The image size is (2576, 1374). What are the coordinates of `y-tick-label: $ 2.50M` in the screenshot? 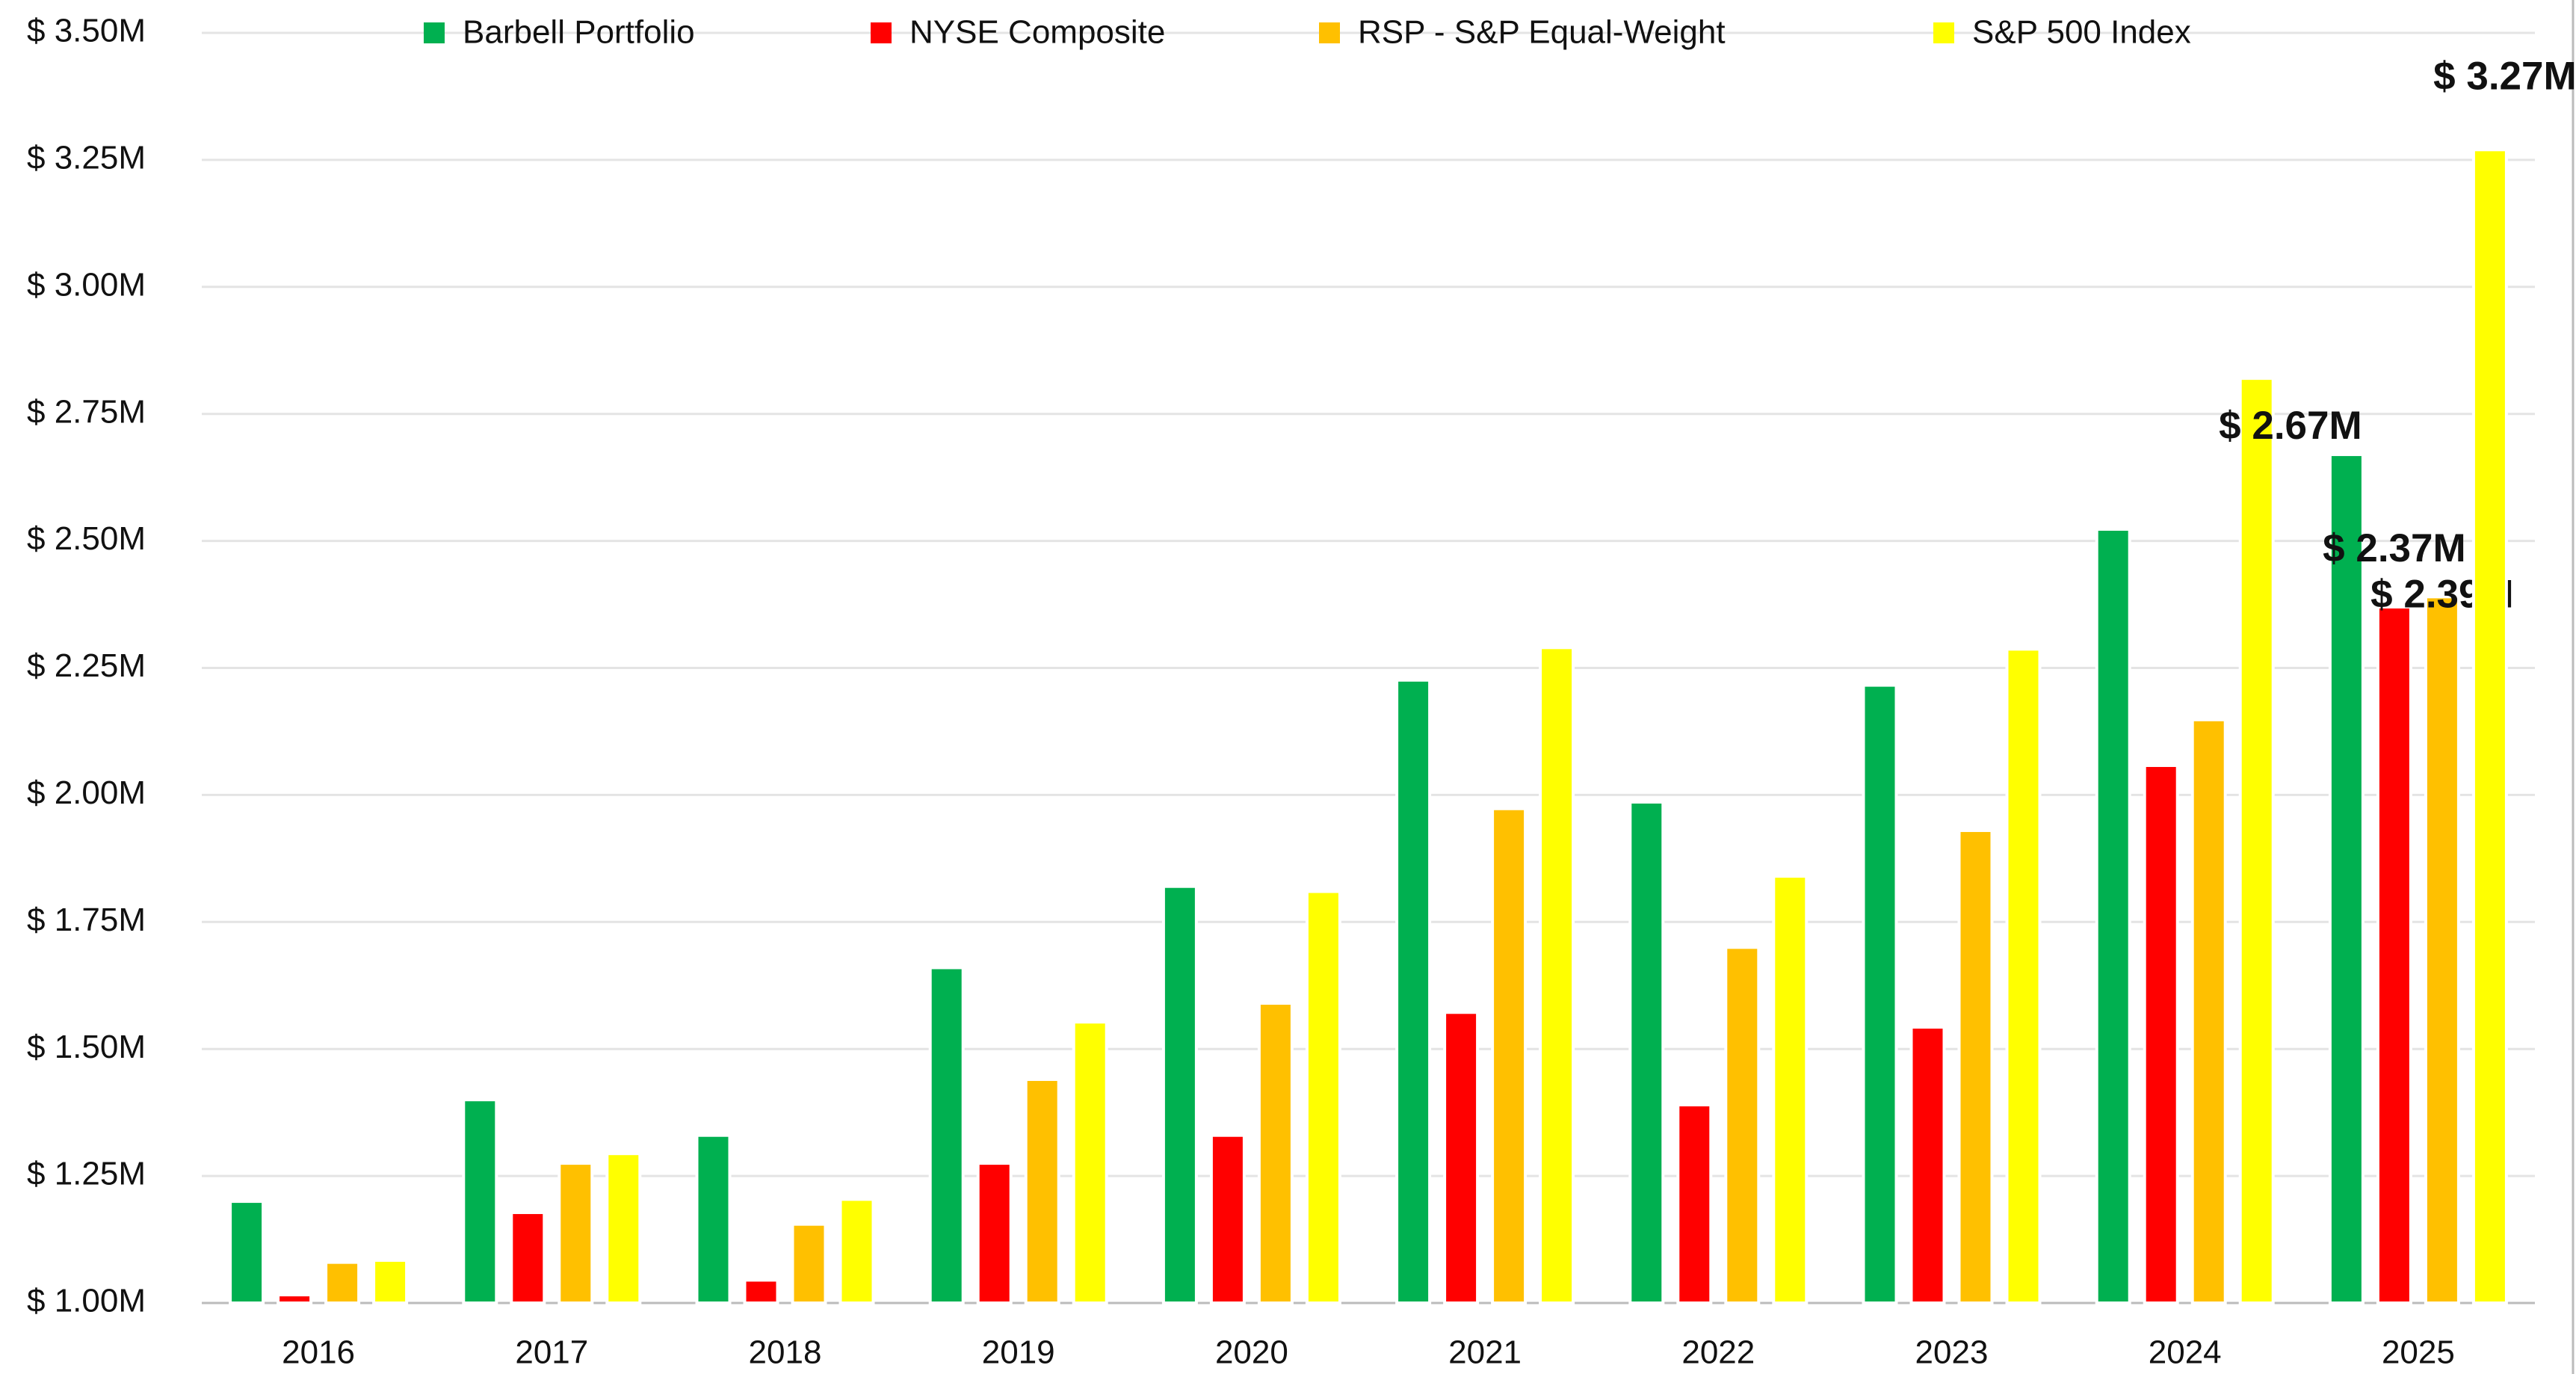 It's located at (87, 538).